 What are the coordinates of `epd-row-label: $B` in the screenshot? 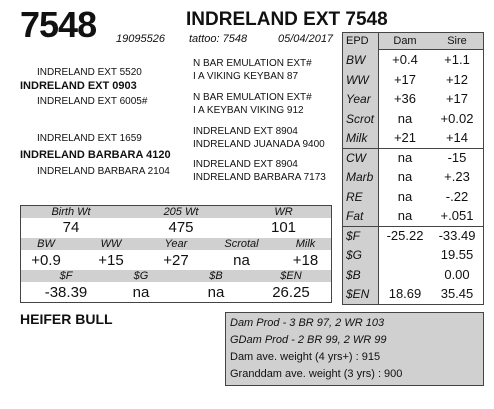 It's located at (353, 274).